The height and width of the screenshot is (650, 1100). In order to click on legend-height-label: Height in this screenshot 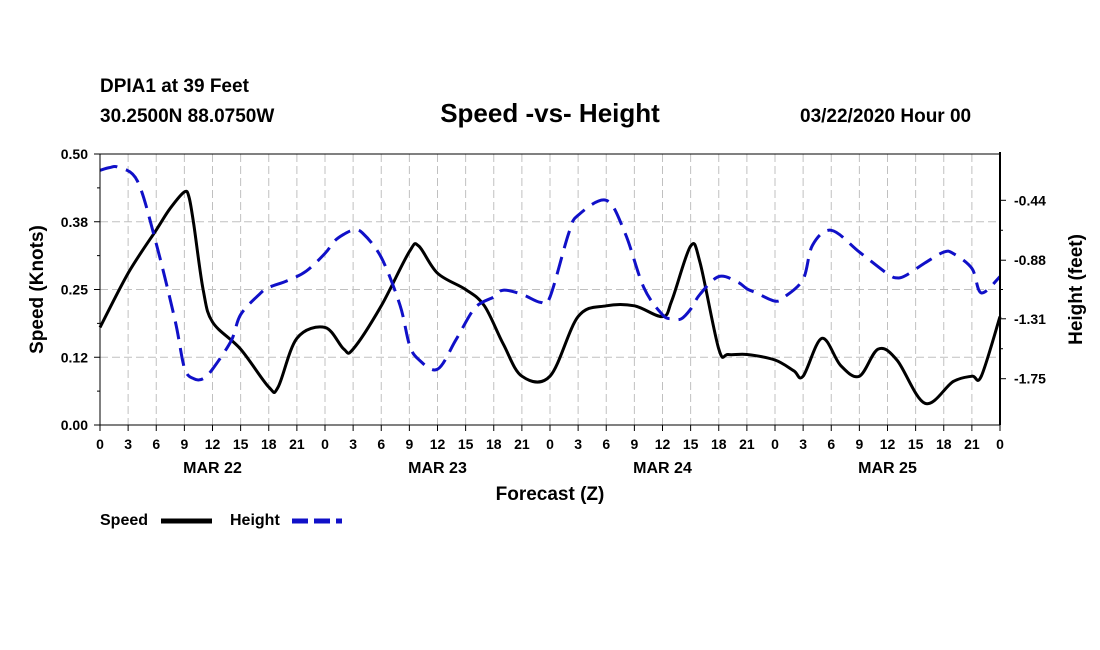, I will do `click(255, 520)`.